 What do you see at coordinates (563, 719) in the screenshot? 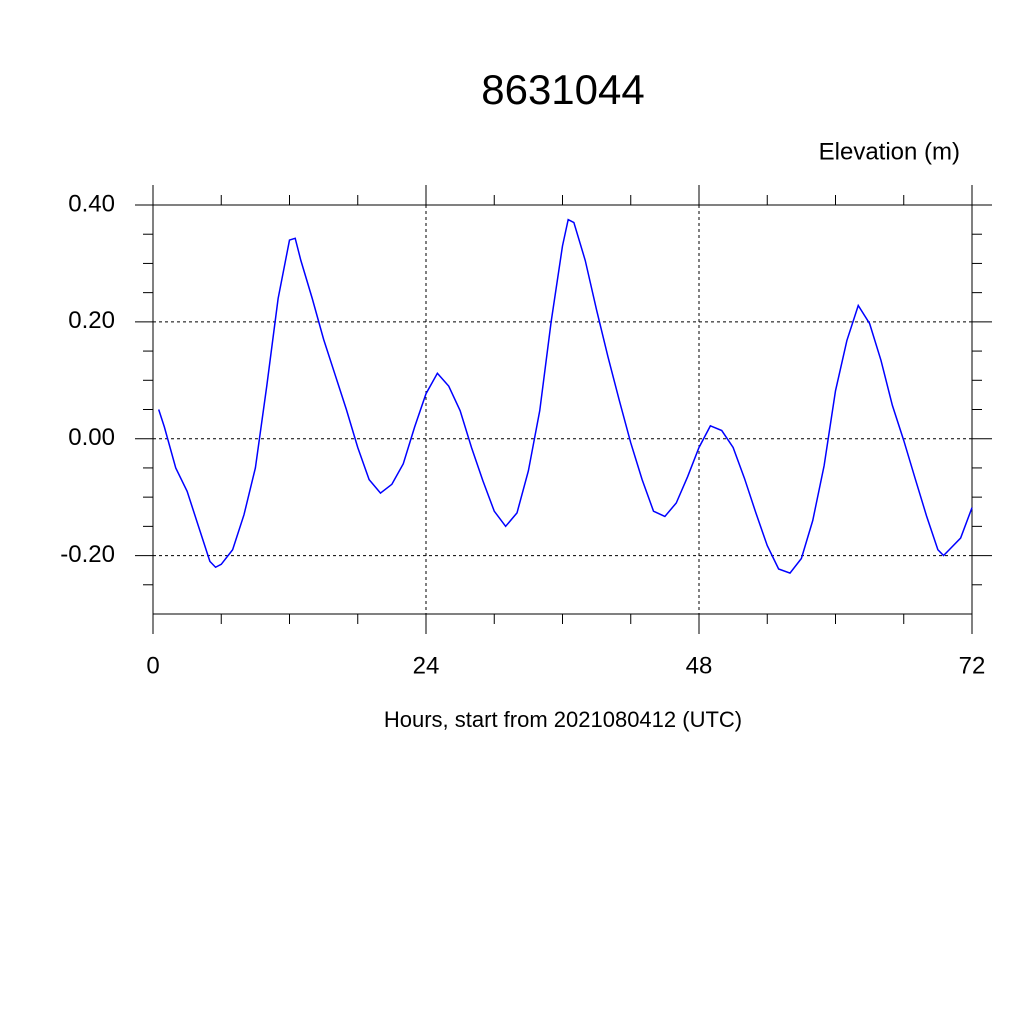
I see `x-axis-label: Hours, start from 2021080412 (UTC)` at bounding box center [563, 719].